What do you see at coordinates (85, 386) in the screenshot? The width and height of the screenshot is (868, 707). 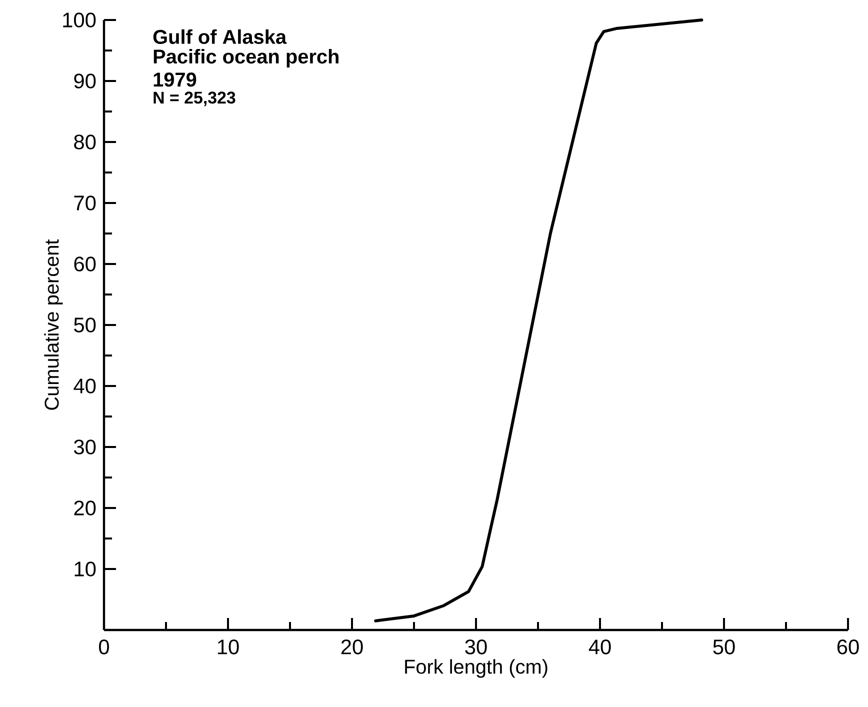 I see `y-tick-label: 40` at bounding box center [85, 386].